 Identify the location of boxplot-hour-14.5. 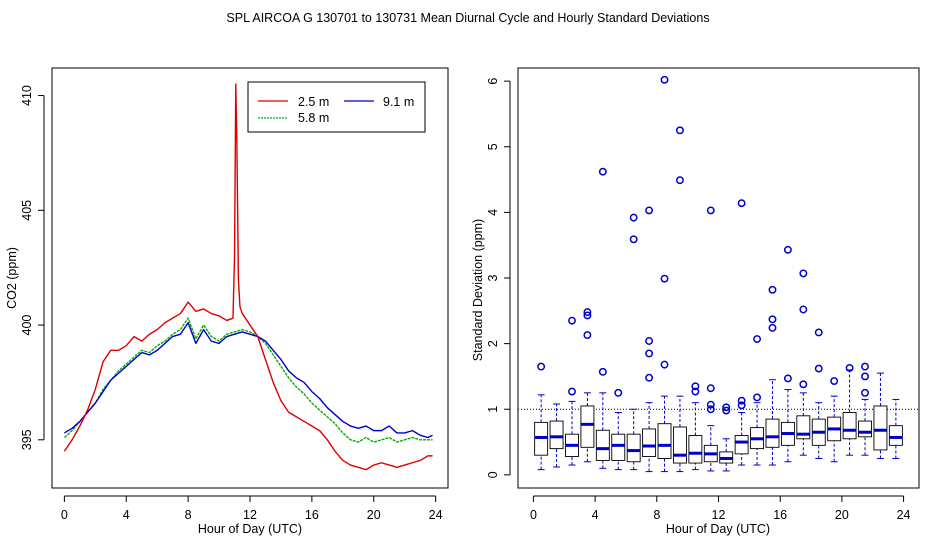
(757, 400).